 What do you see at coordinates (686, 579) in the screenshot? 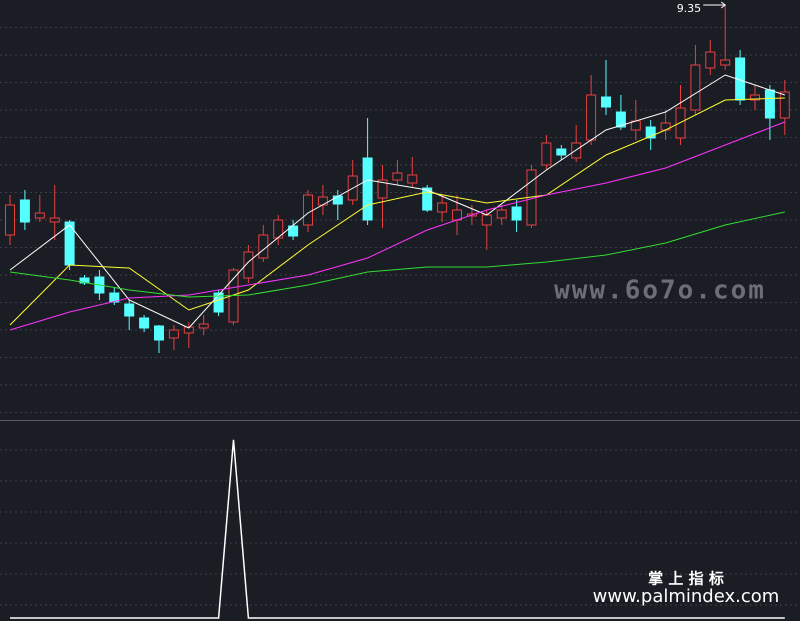
I see `watermark: 掌 上 指 标` at bounding box center [686, 579].